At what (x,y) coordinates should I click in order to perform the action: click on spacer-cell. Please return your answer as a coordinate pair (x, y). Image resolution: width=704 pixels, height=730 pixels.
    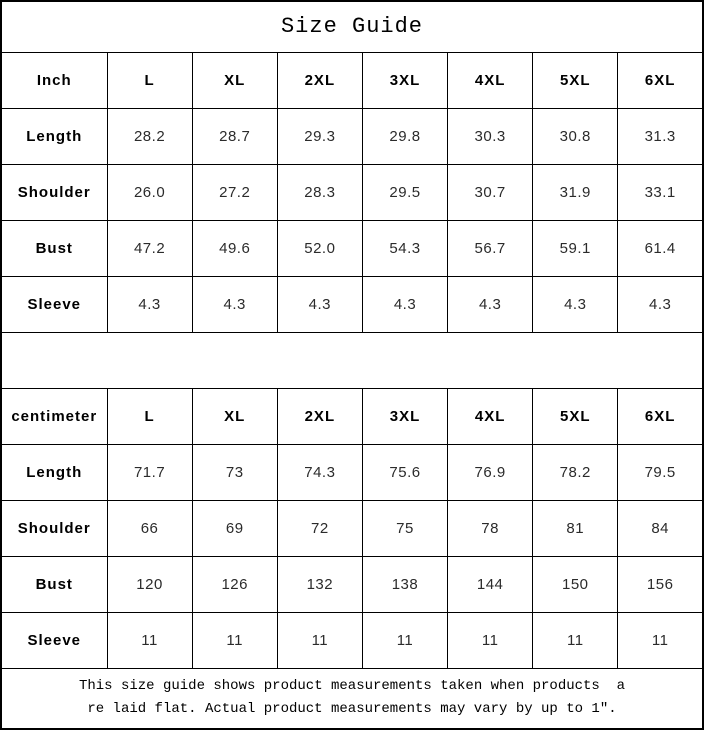
    Looking at the image, I should click on (352, 360).